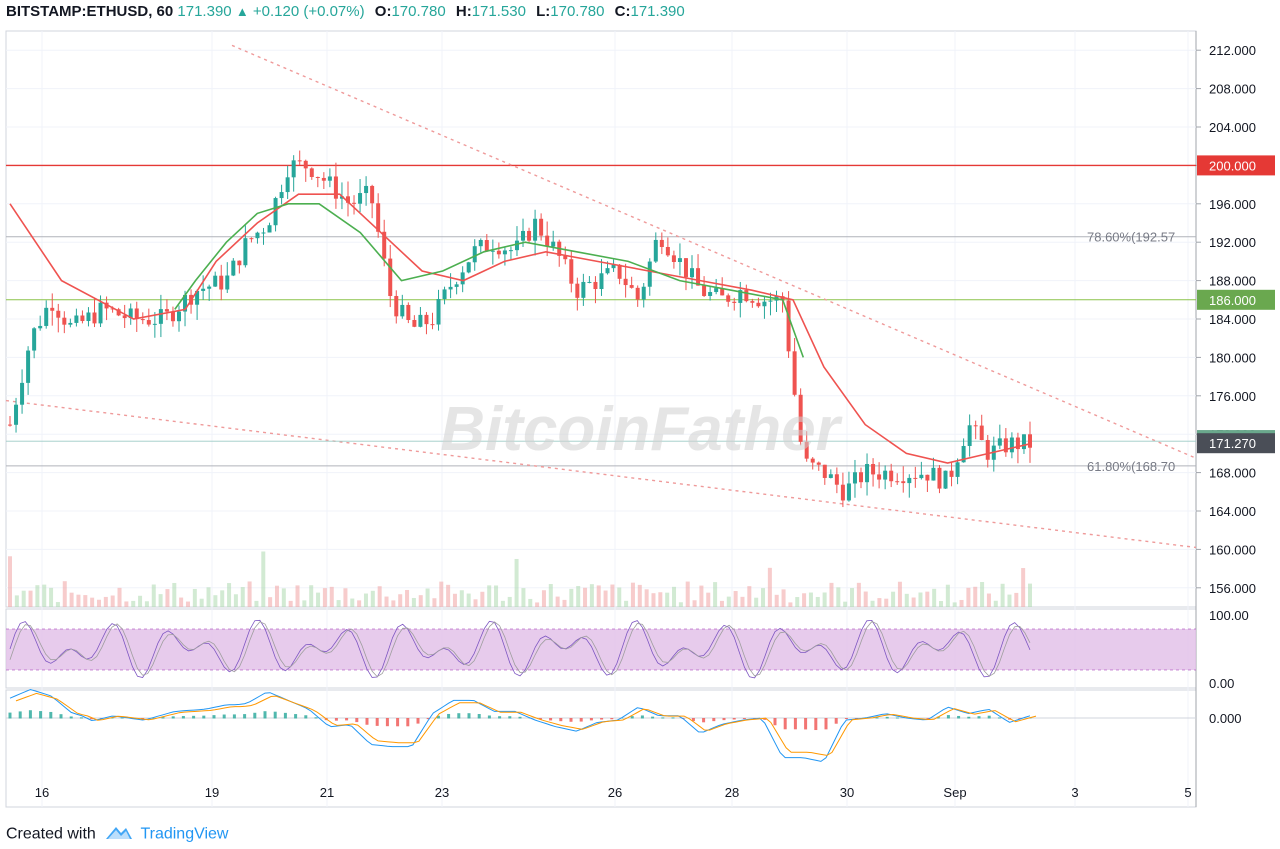 The width and height of the screenshot is (1280, 849). What do you see at coordinates (1236, 443) in the screenshot?
I see `prev-price-tag` at bounding box center [1236, 443].